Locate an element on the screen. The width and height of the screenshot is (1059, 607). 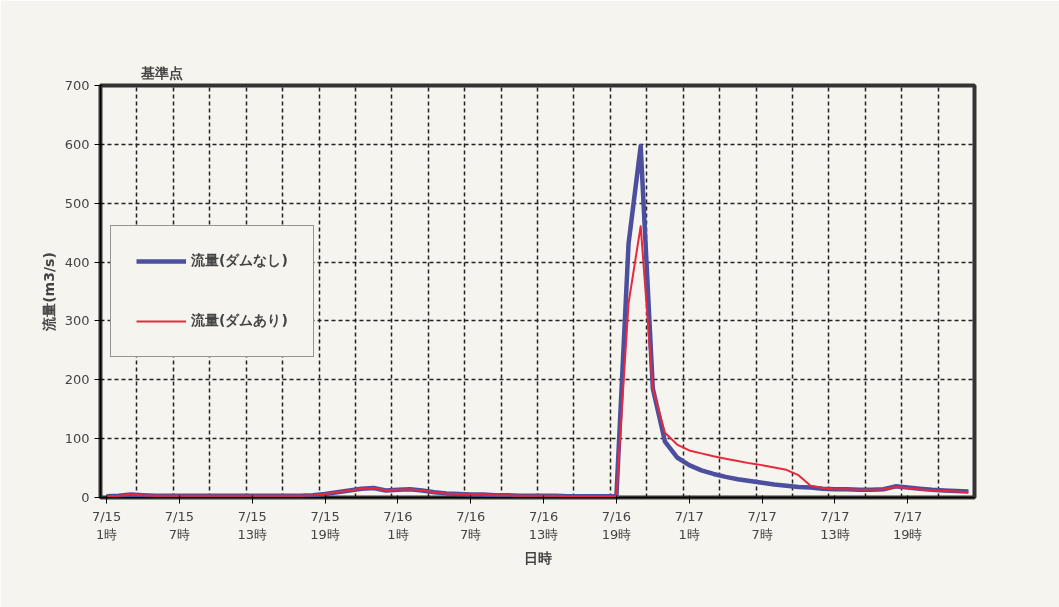
y-tick-label: 700 is located at coordinates (77, 85).